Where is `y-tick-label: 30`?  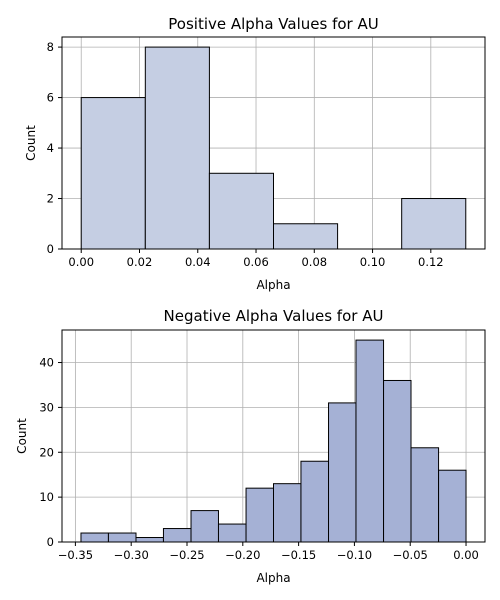
y-tick-label: 30 is located at coordinates (46, 407).